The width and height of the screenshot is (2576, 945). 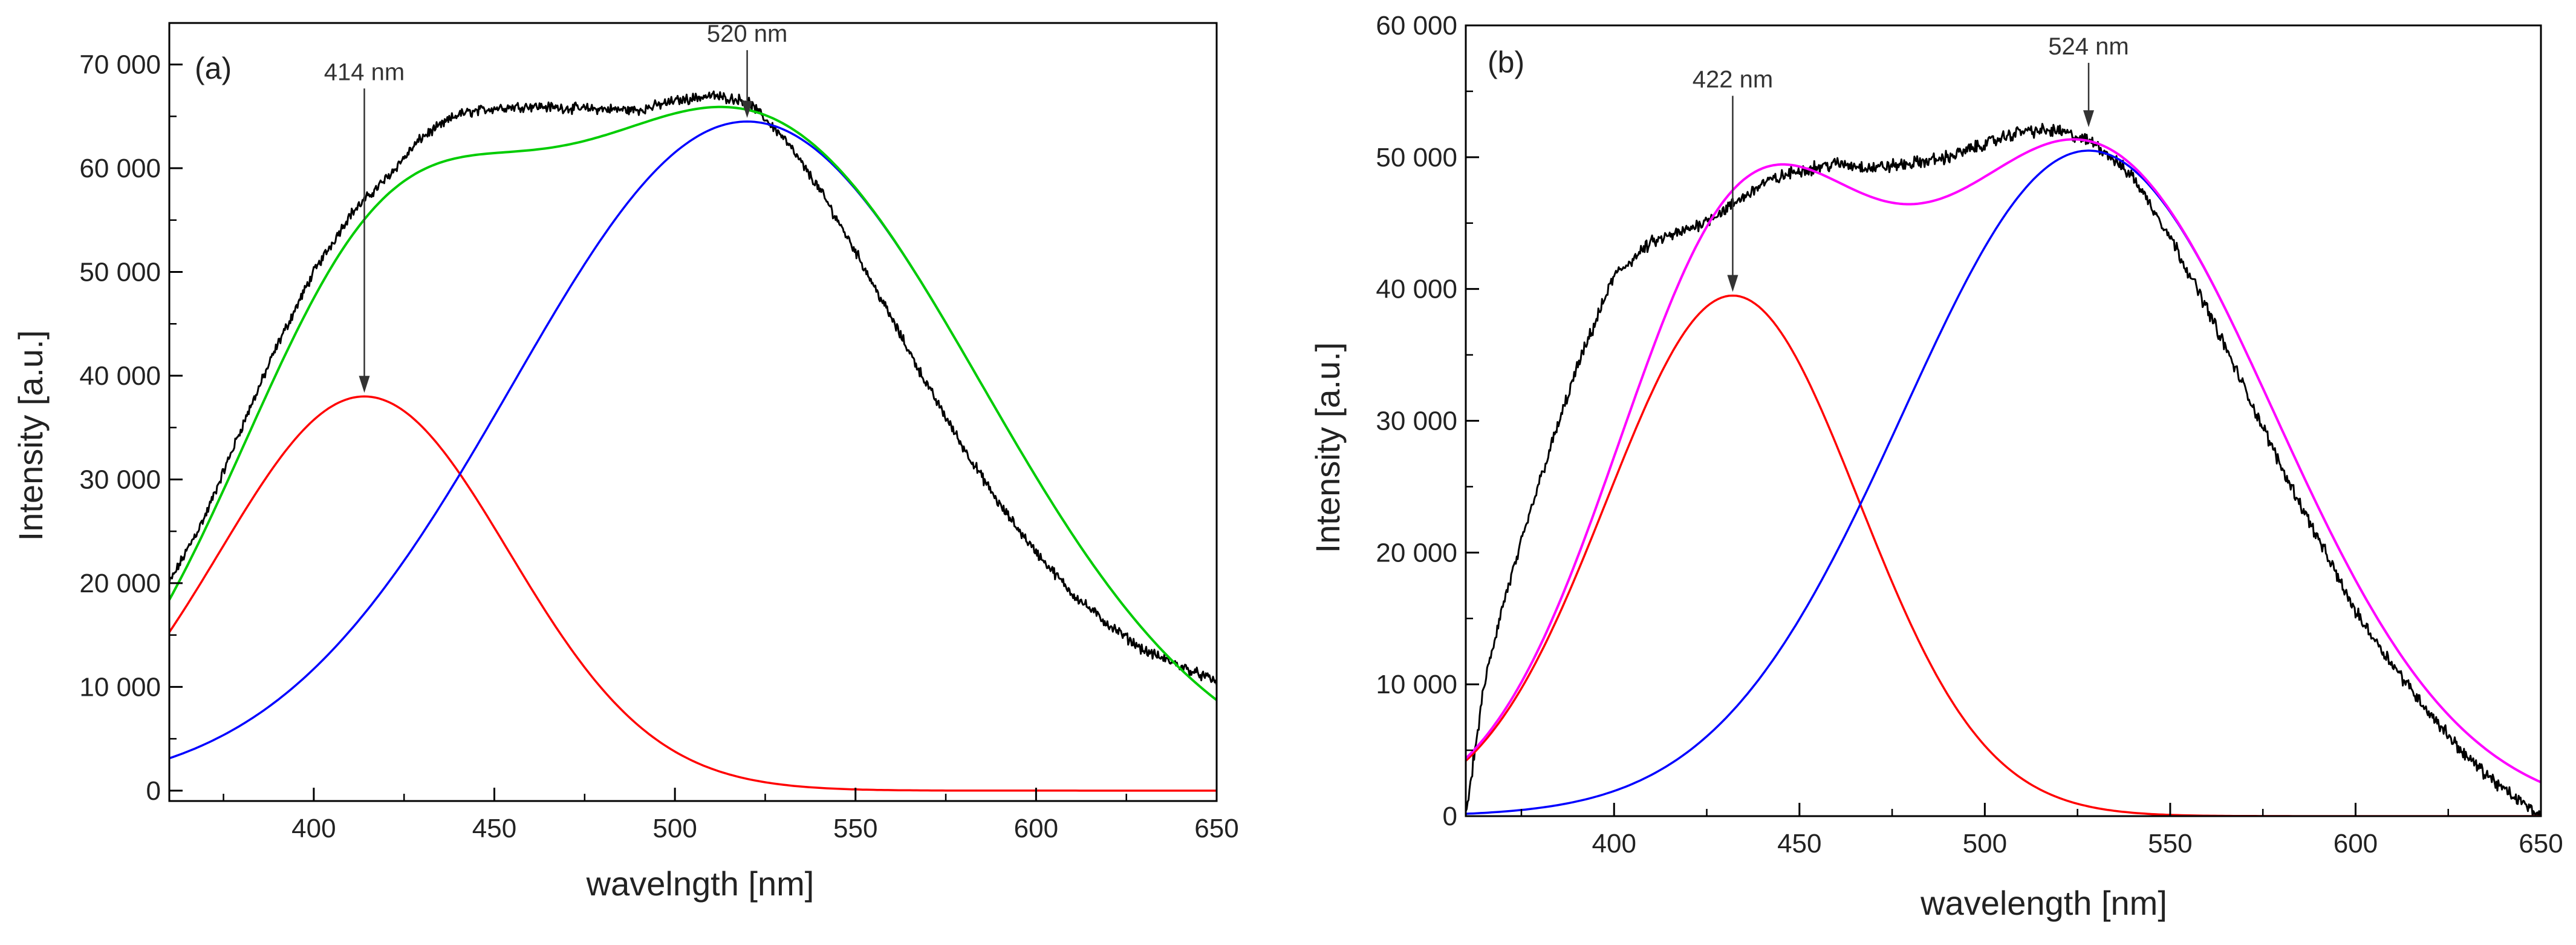 I want to click on y-tick-label-a: 70 000, so click(x=120, y=65).